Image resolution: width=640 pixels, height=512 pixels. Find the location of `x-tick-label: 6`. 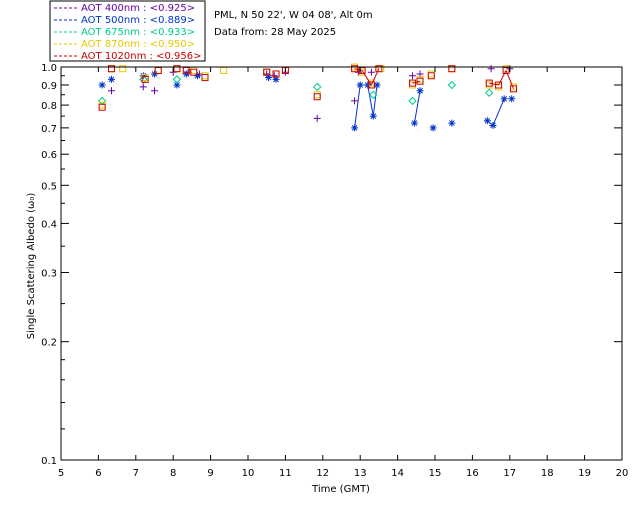

x-tick-label: 6 is located at coordinates (98, 473).